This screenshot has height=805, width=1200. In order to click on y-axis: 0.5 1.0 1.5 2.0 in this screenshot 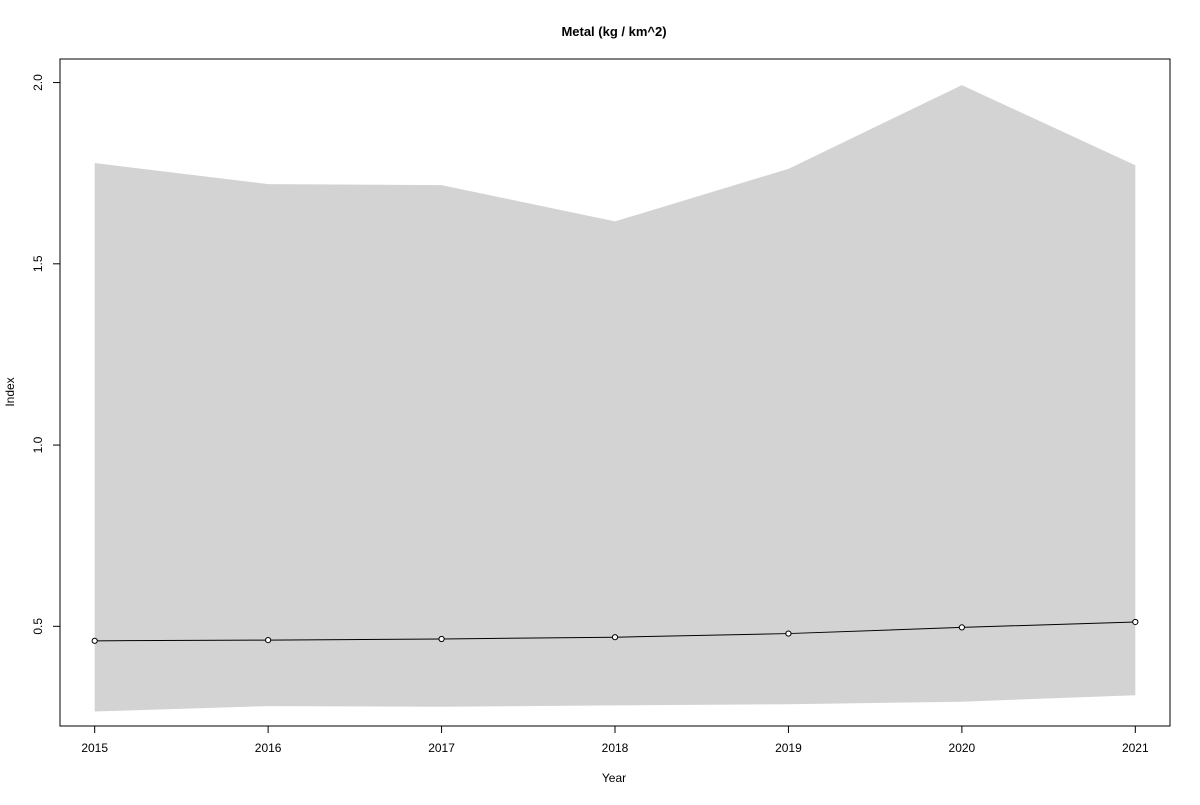, I will do `click(46, 354)`.